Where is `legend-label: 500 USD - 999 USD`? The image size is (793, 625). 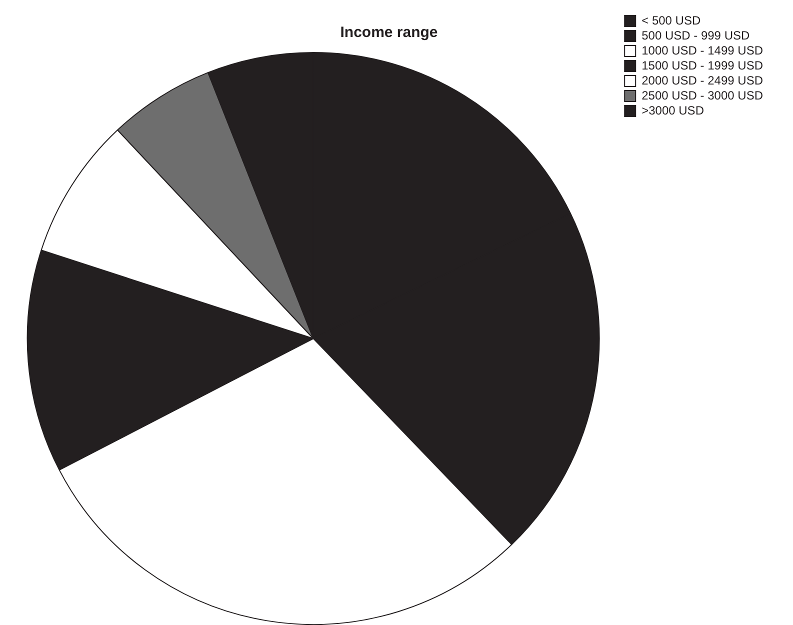 legend-label: 500 USD - 999 USD is located at coordinates (696, 35).